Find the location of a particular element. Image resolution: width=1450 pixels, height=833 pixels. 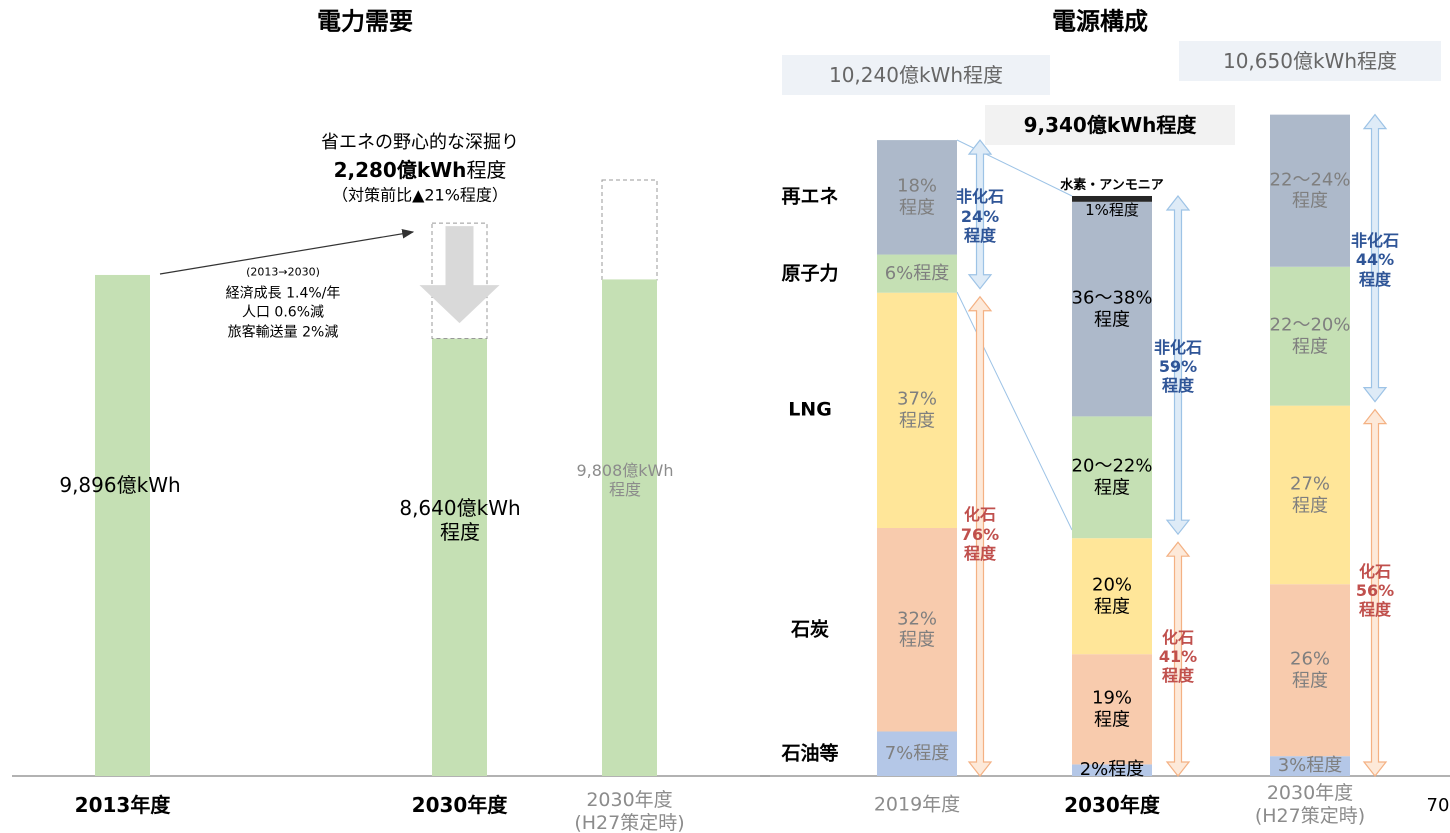

value-label: 6%程度 is located at coordinates (917, 273).